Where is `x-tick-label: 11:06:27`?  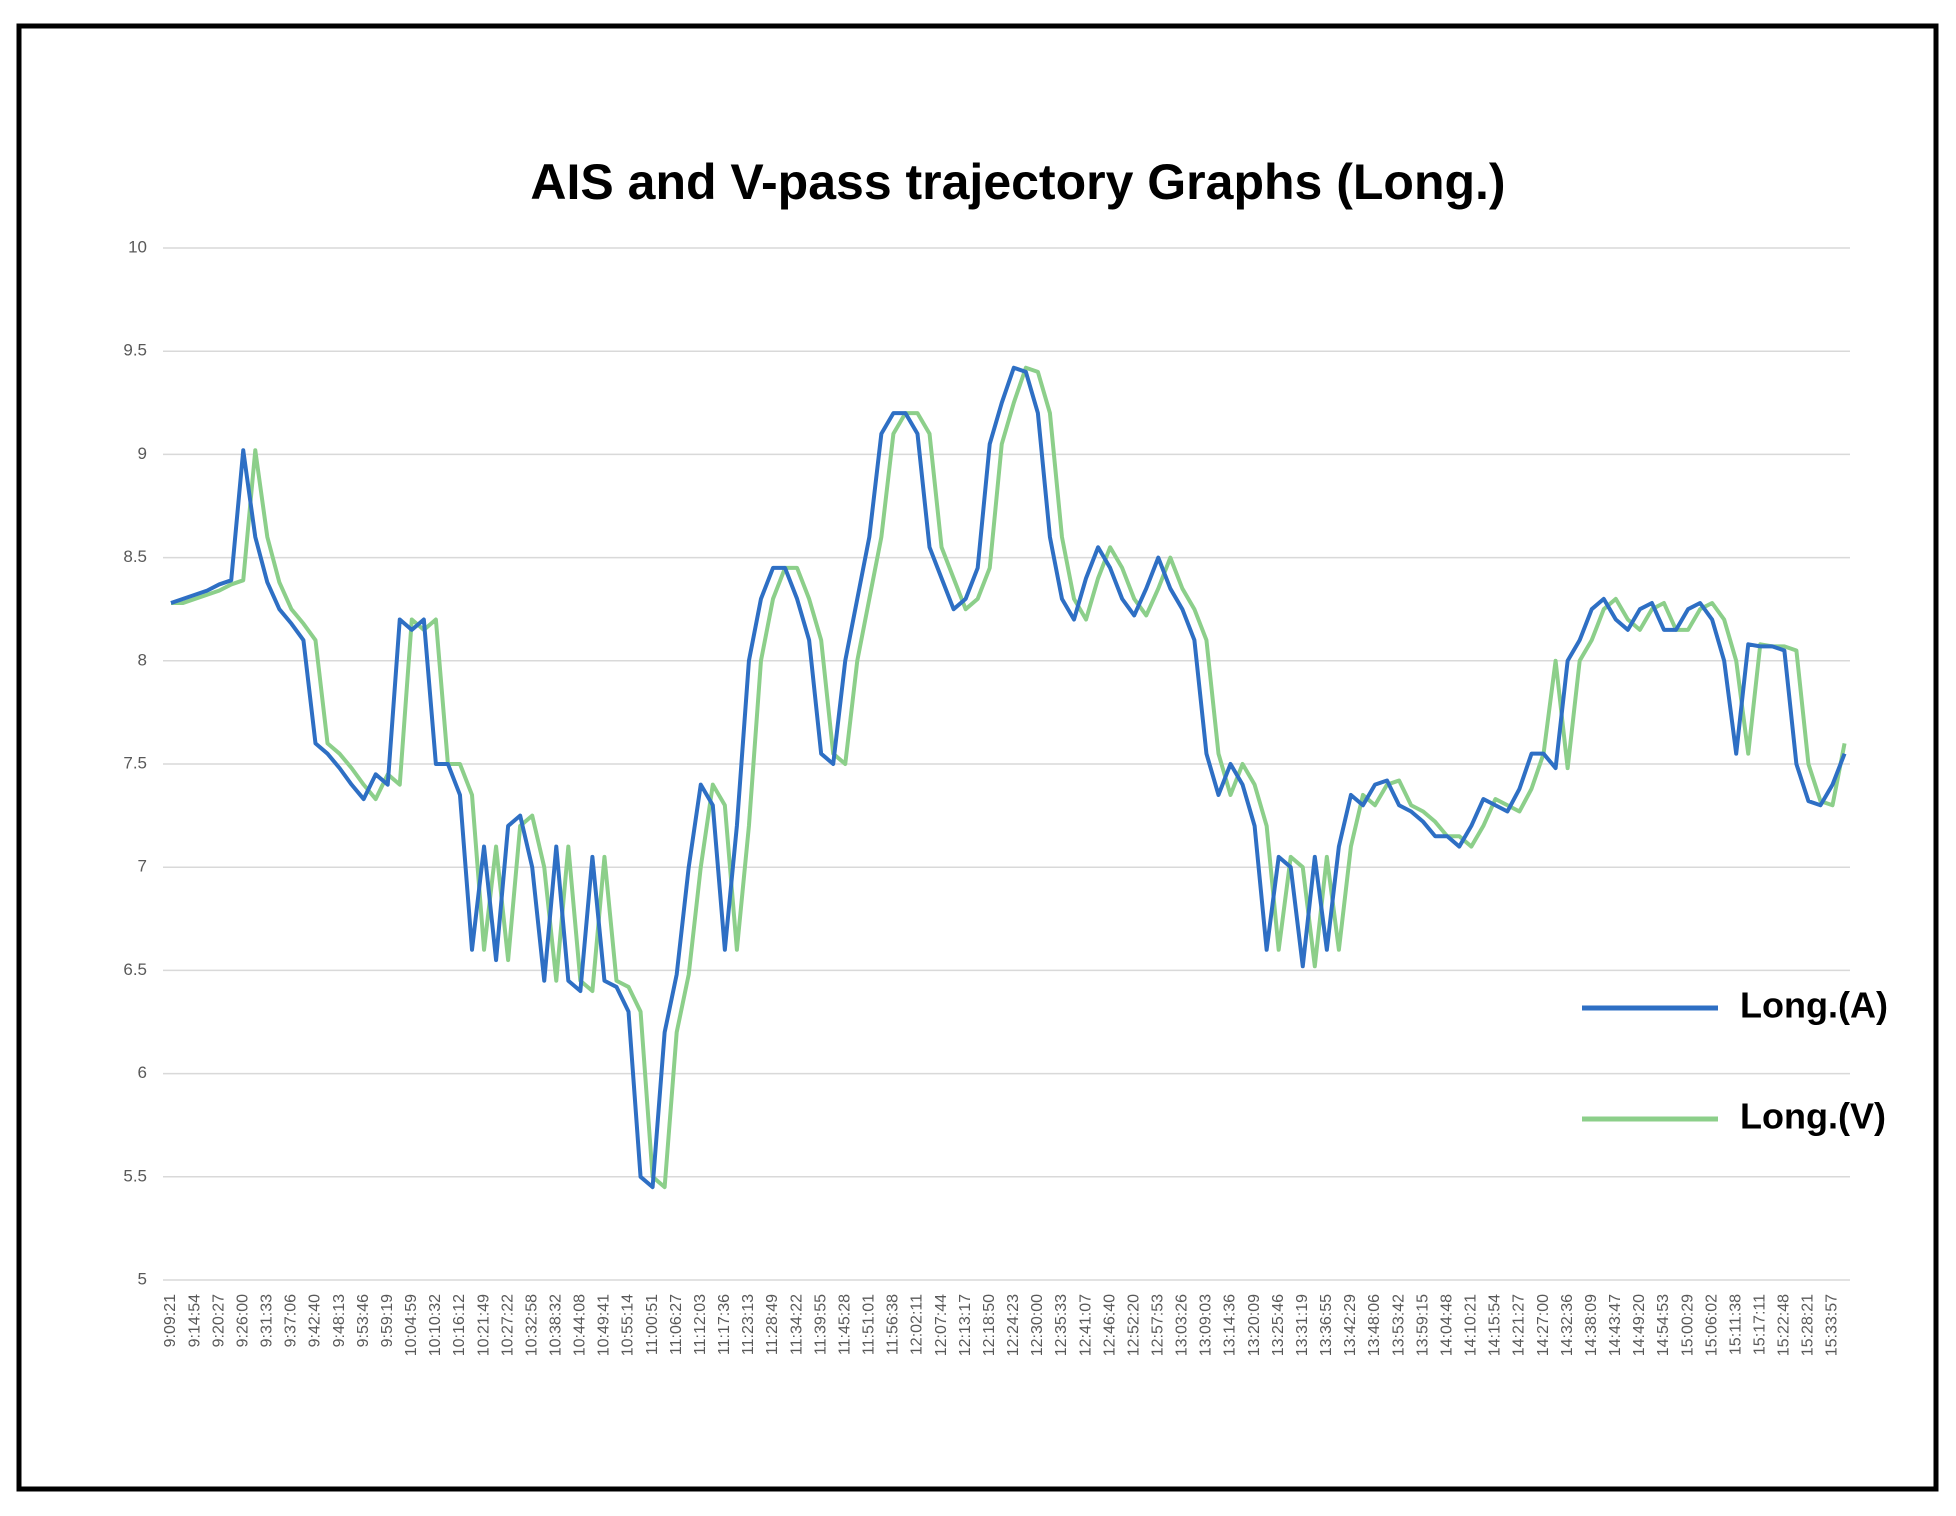
x-tick-label: 11:06:27 is located at coordinates (676, 1324).